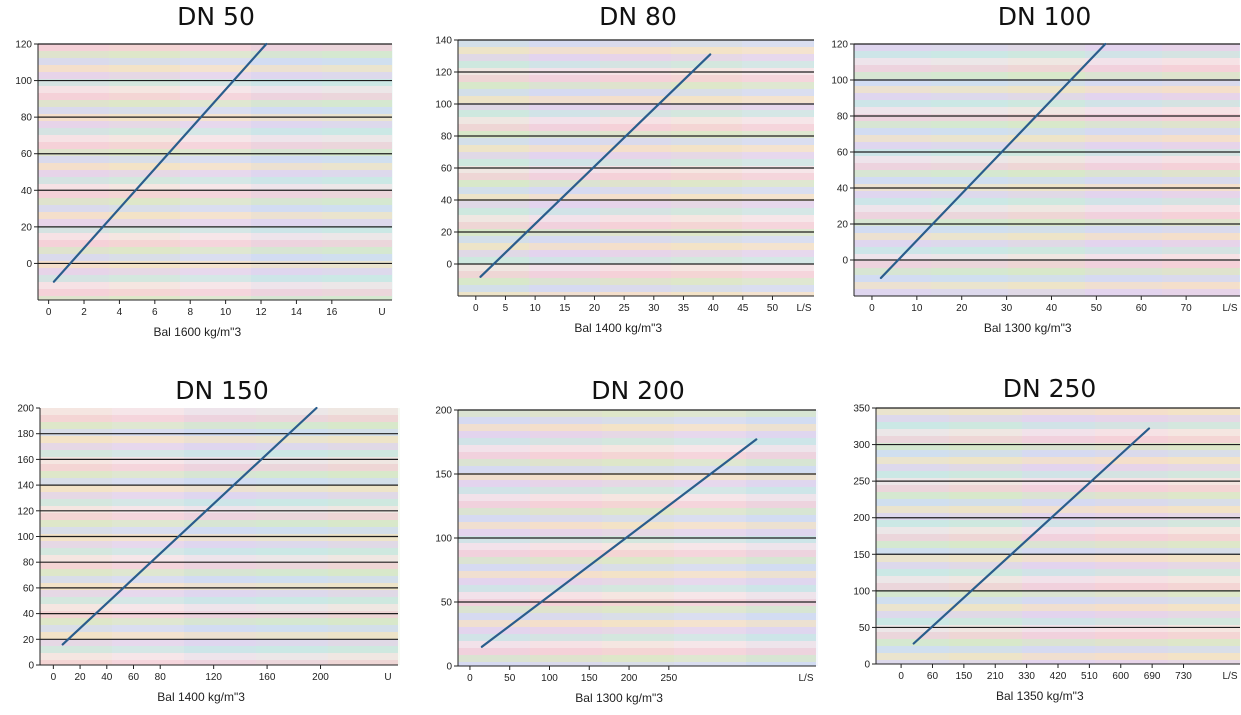 The width and height of the screenshot is (1241, 715). I want to click on x-tick-label: 30, so click(654, 308).